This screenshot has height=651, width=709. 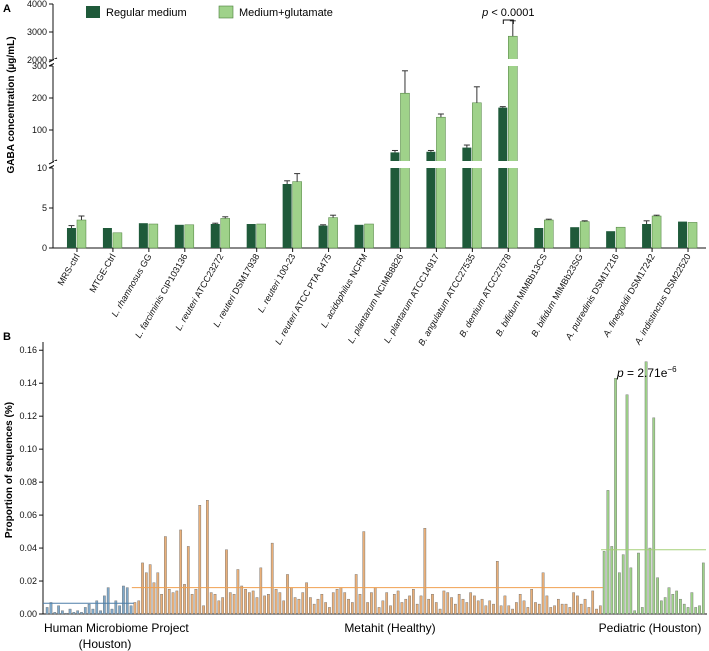 What do you see at coordinates (37, 32) in the screenshot?
I see `ytick-label-a: 3000` at bounding box center [37, 32].